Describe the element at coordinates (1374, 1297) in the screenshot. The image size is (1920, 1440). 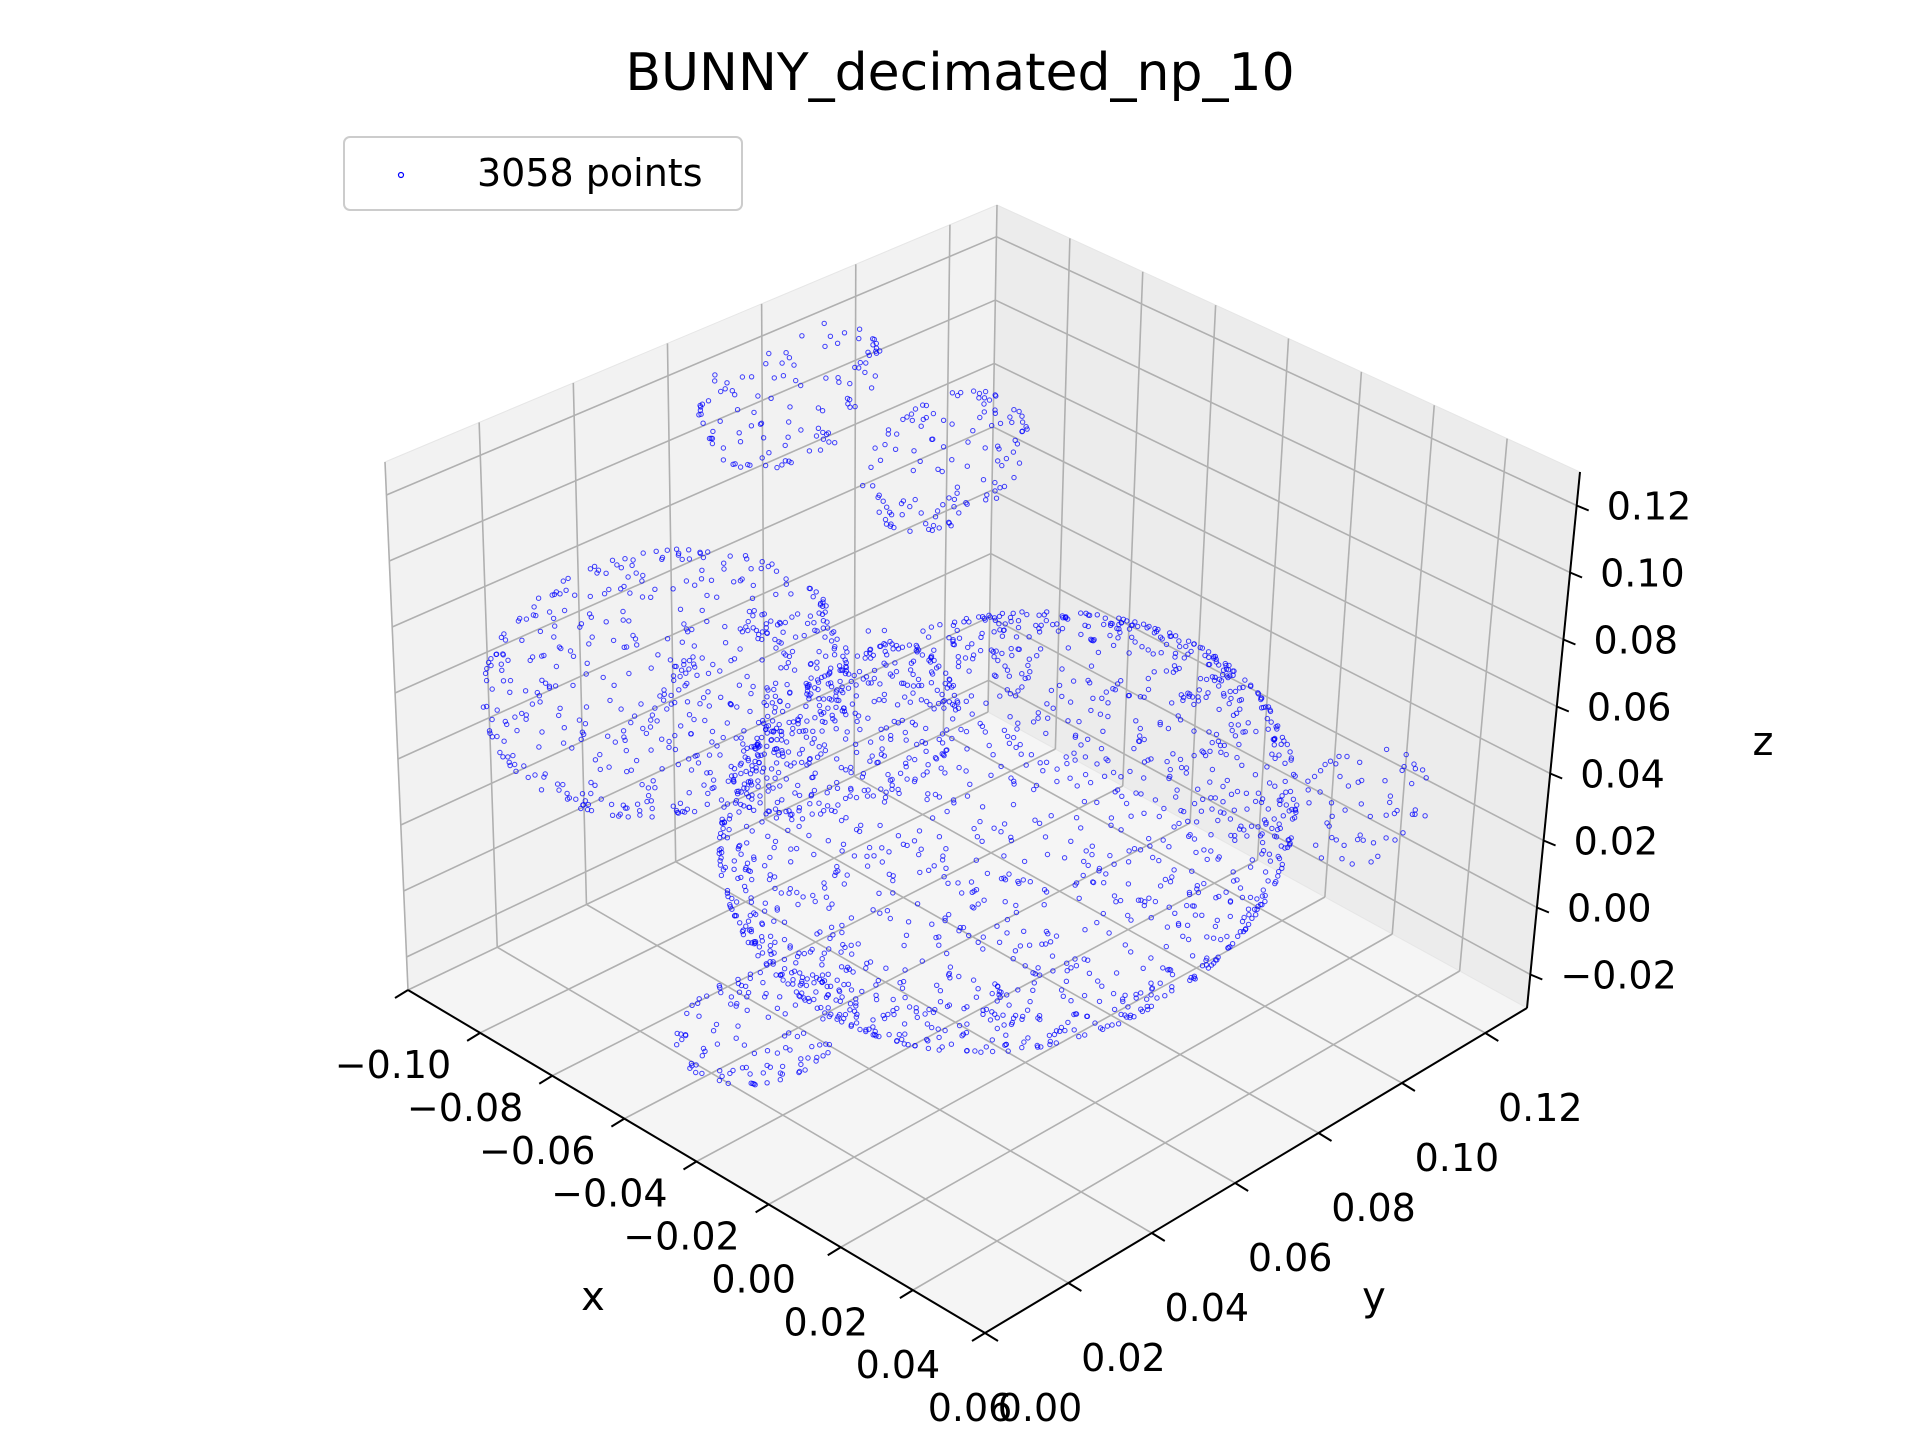
I see `y-axis-label: y` at that location.